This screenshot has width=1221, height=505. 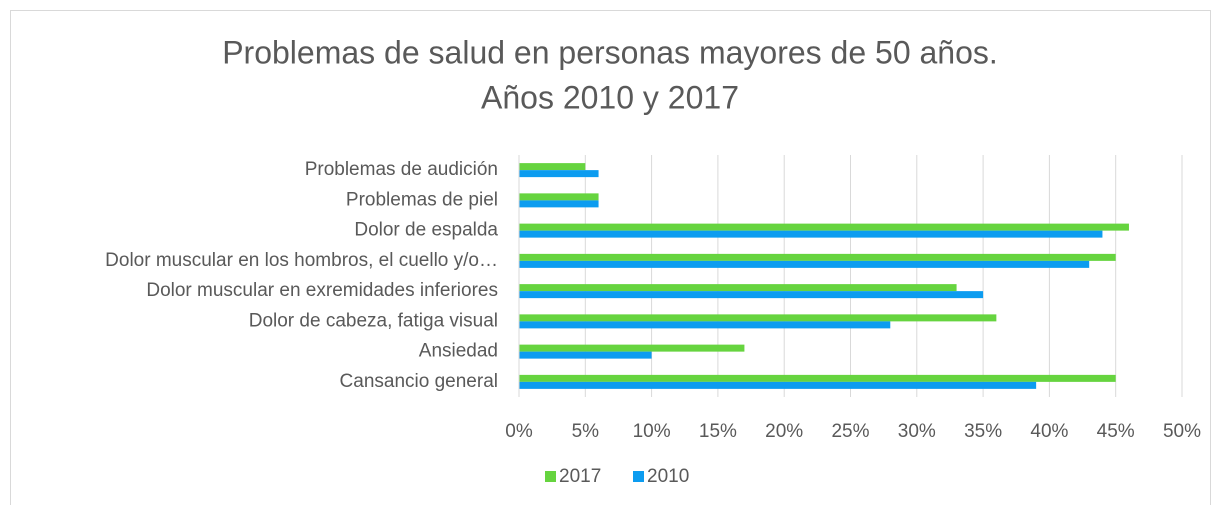 I want to click on y-tick-label: Cansancio general, so click(x=419, y=381).